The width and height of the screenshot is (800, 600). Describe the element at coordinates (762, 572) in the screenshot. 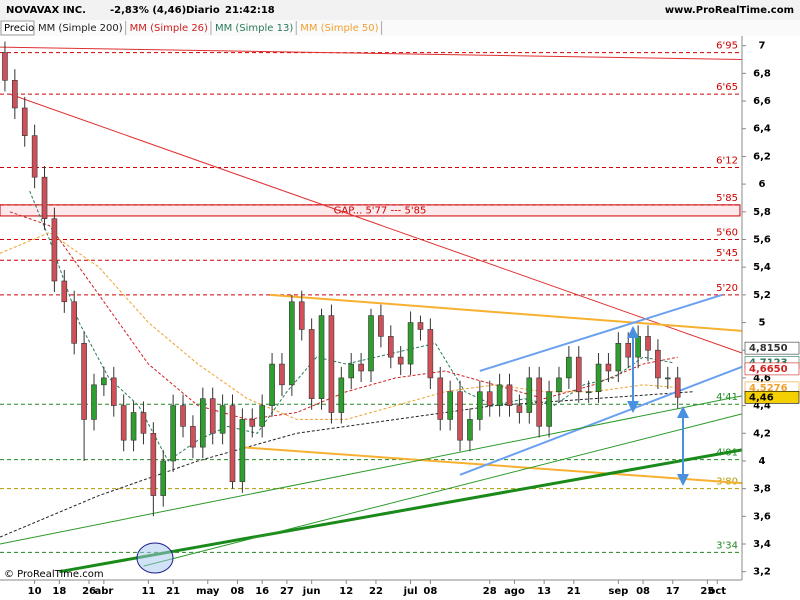

I see `y-tick-label: 3,2` at that location.